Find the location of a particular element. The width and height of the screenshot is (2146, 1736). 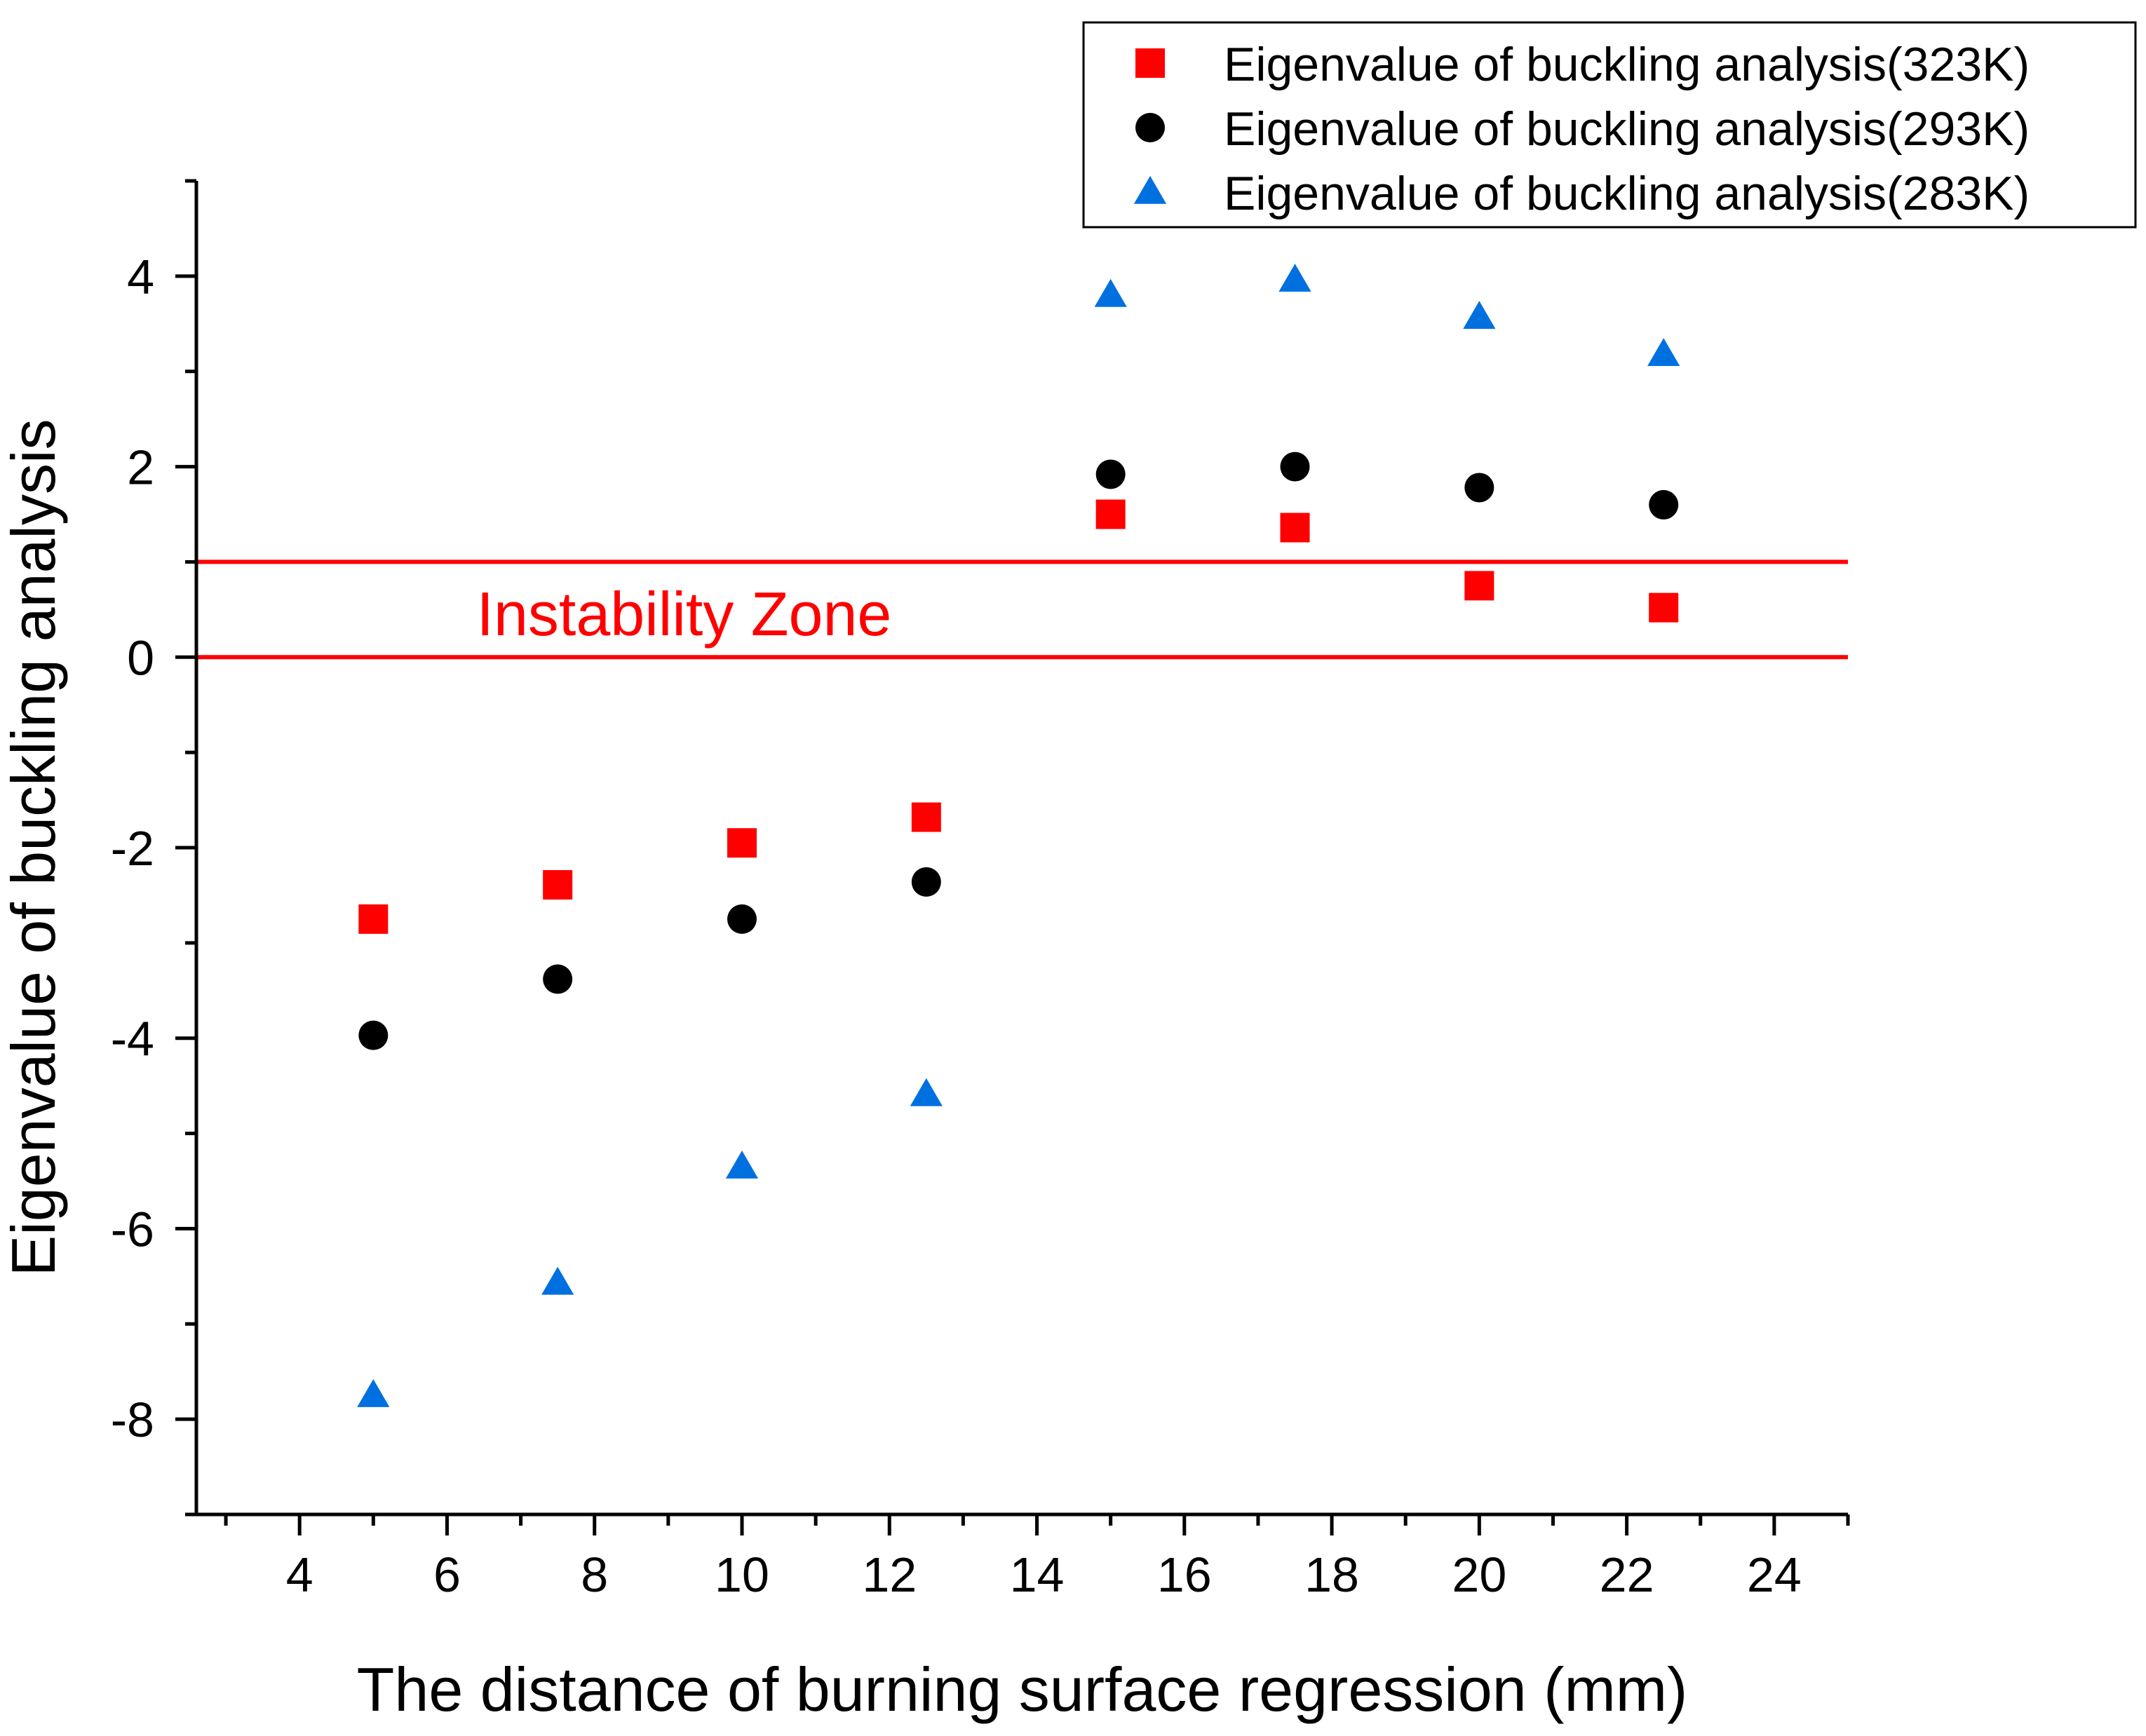

legend-entry-label: Eigenvalue of buckling analysis(293K) is located at coordinates (1627, 129).